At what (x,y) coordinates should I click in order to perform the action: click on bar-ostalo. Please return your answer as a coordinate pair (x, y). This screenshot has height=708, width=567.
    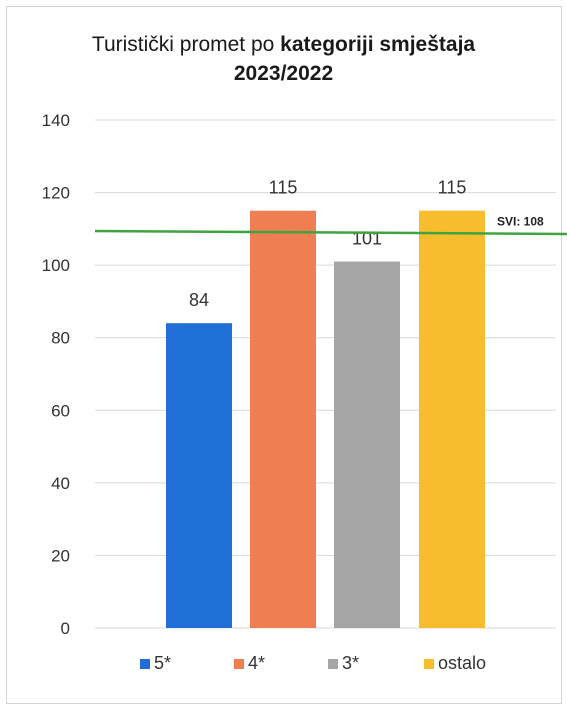
    Looking at the image, I should click on (452, 419).